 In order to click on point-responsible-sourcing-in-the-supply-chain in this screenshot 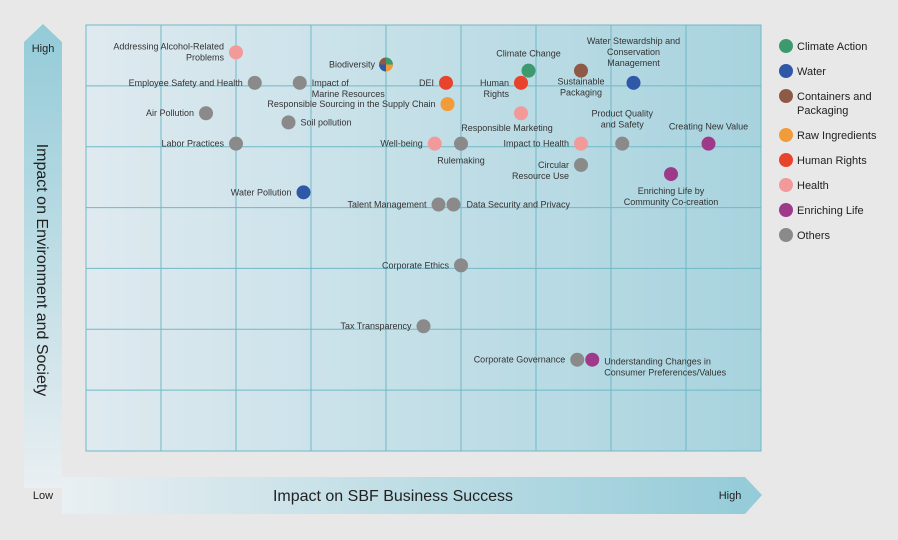, I will do `click(447, 104)`.